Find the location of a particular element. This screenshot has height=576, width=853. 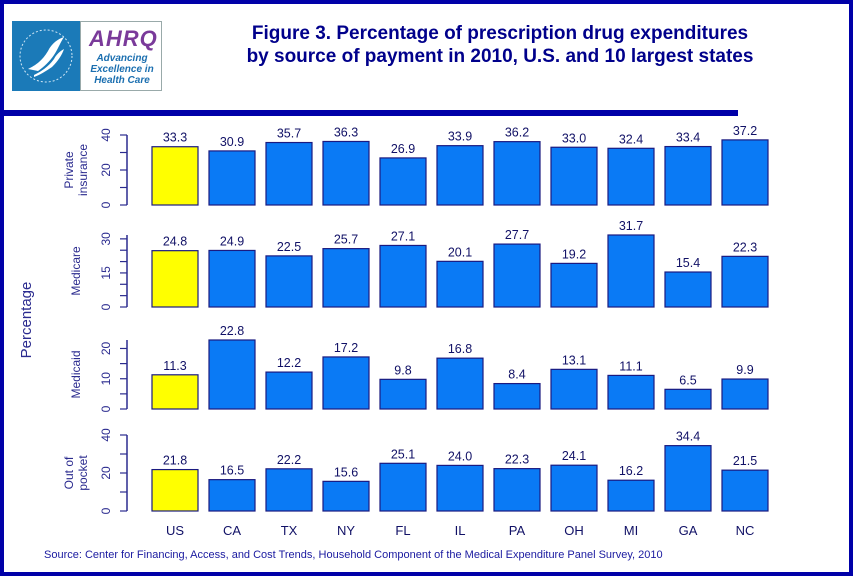

value-label: 8.4 is located at coordinates (516, 375).